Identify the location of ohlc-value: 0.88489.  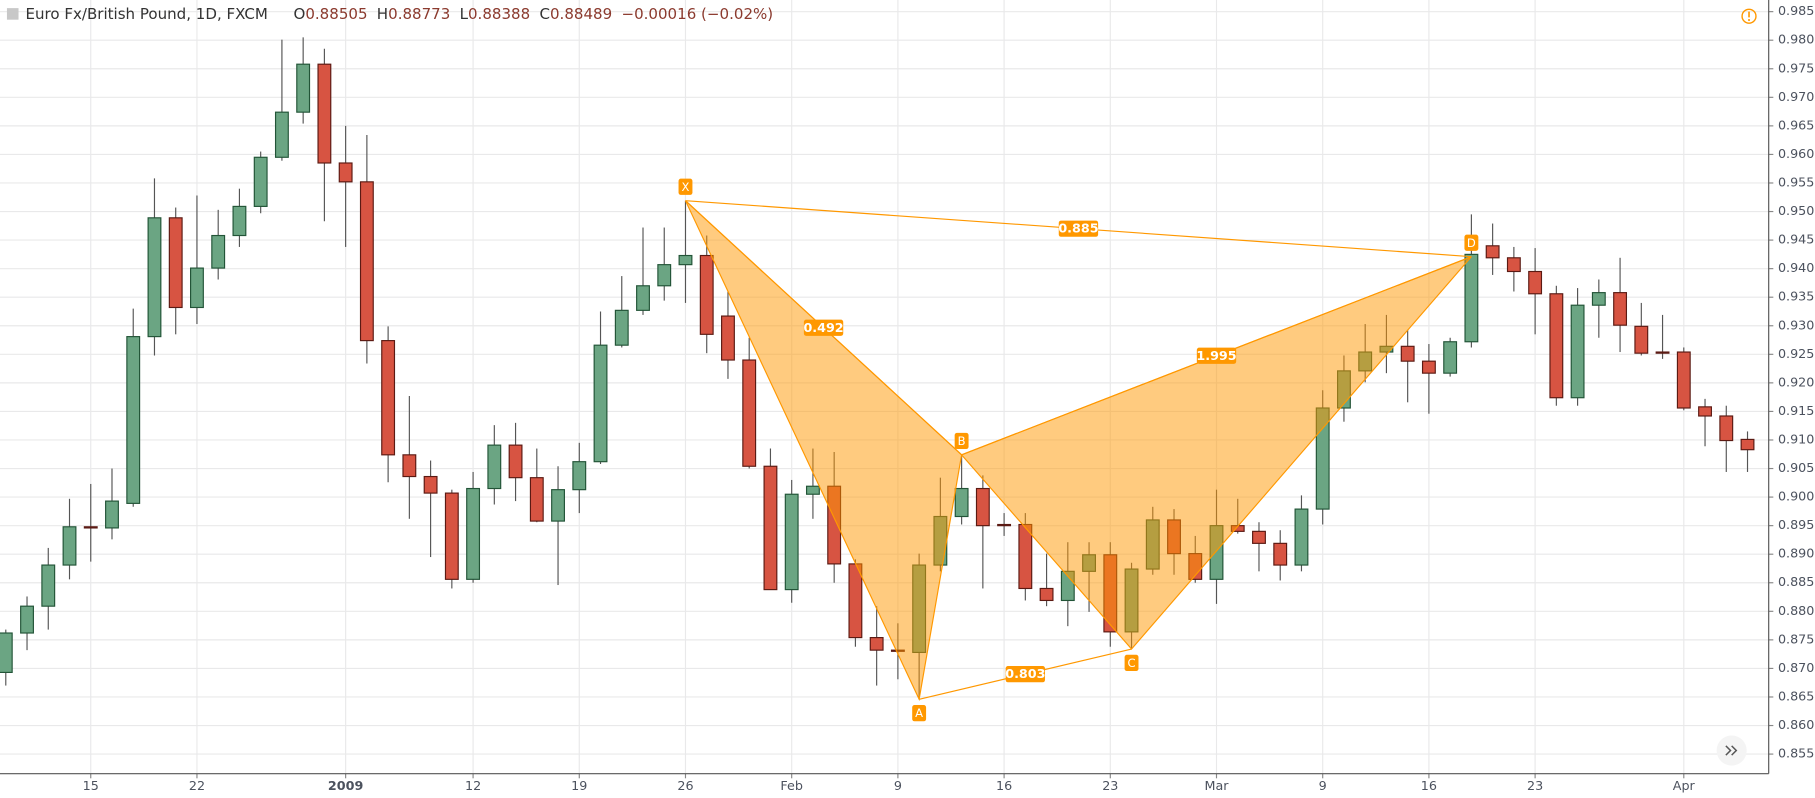
(581, 13).